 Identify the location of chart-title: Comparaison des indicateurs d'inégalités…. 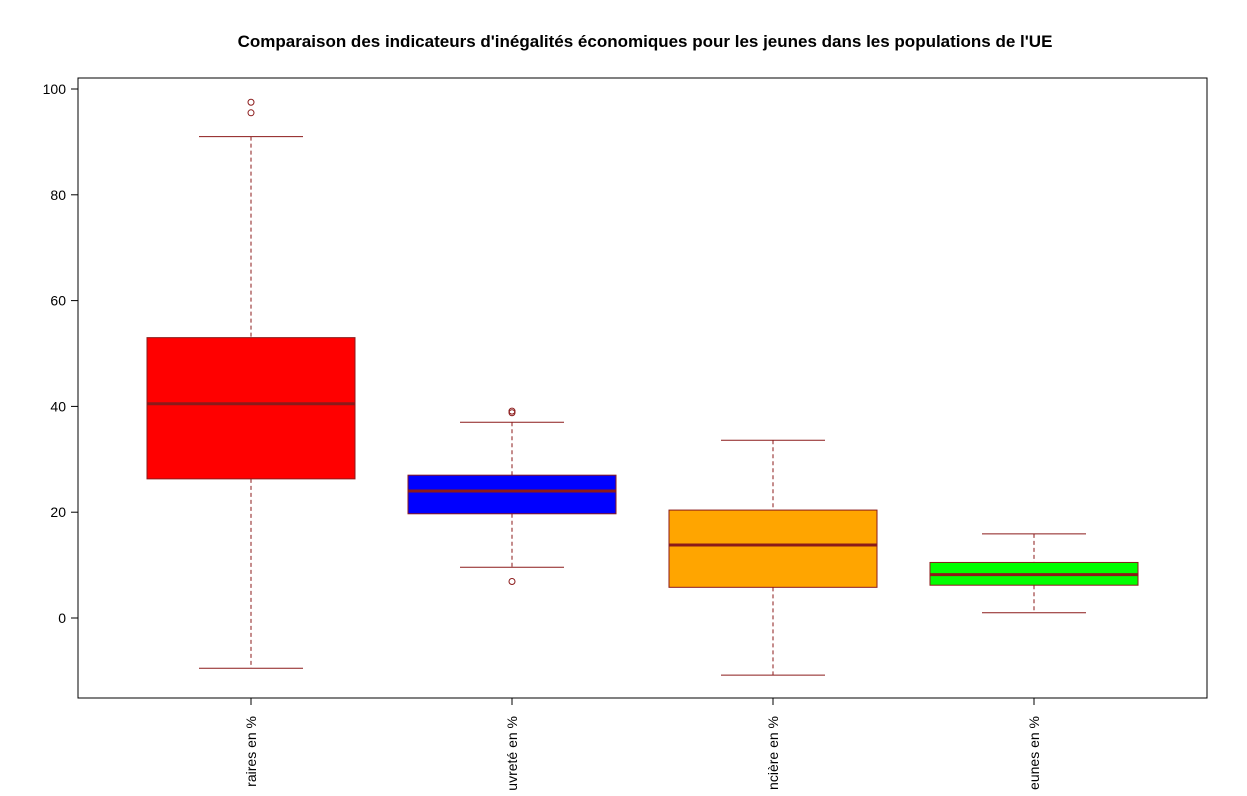
(645, 41).